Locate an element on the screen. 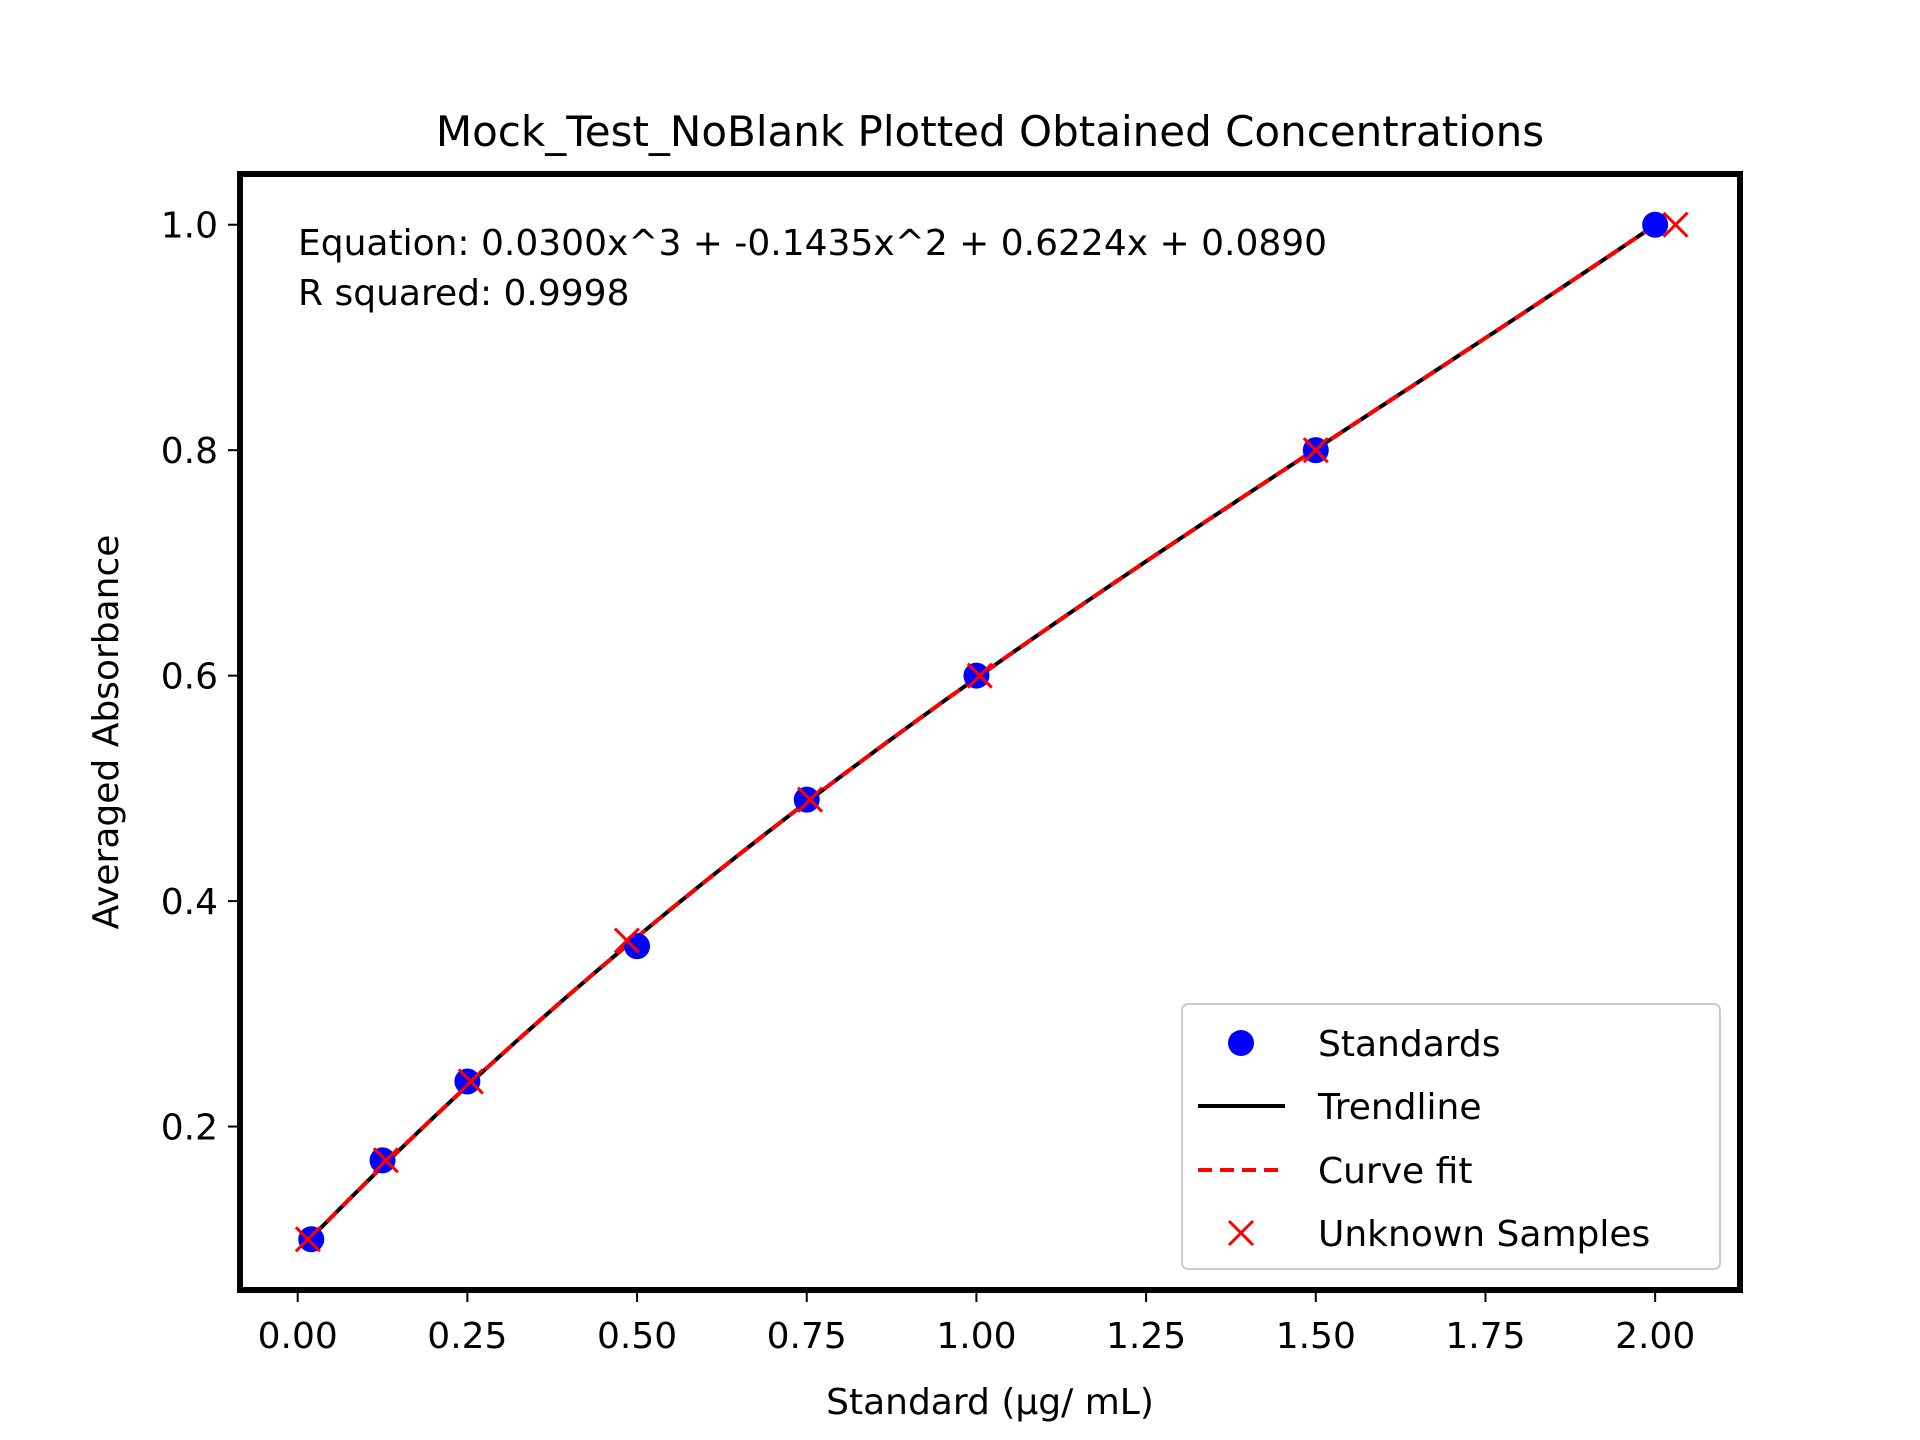 This screenshot has width=1920, height=1440. y-tick-label: 0.6 is located at coordinates (189, 677).